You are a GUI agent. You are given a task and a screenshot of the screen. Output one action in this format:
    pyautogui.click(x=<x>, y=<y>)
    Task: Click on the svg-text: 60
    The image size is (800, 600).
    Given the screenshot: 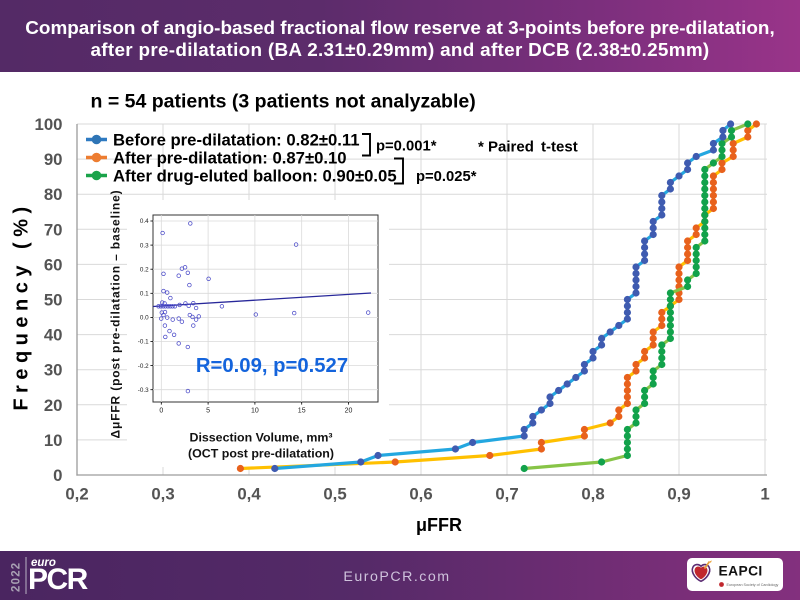 What is the action you would take?
    pyautogui.click(x=53, y=264)
    